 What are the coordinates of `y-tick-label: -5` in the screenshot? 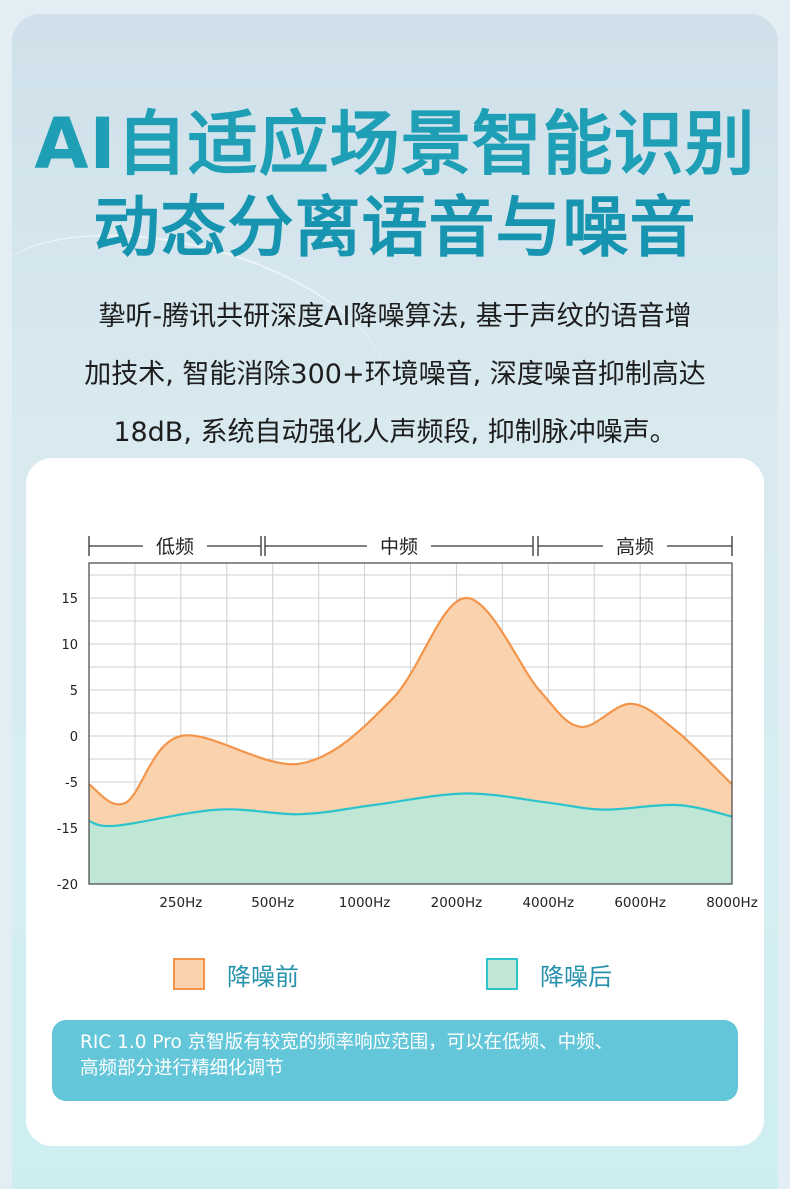 It's located at (71, 783).